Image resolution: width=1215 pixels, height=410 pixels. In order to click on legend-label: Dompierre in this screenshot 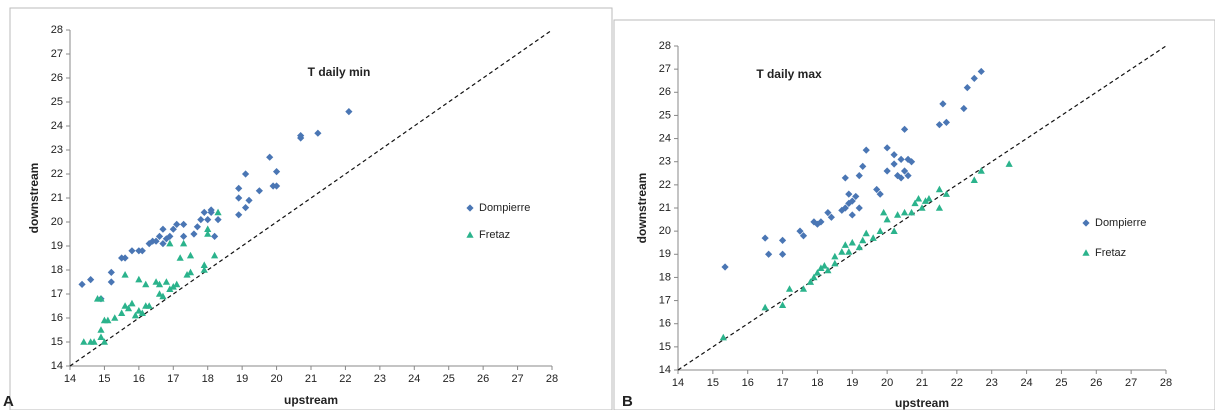, I will do `click(504, 208)`.